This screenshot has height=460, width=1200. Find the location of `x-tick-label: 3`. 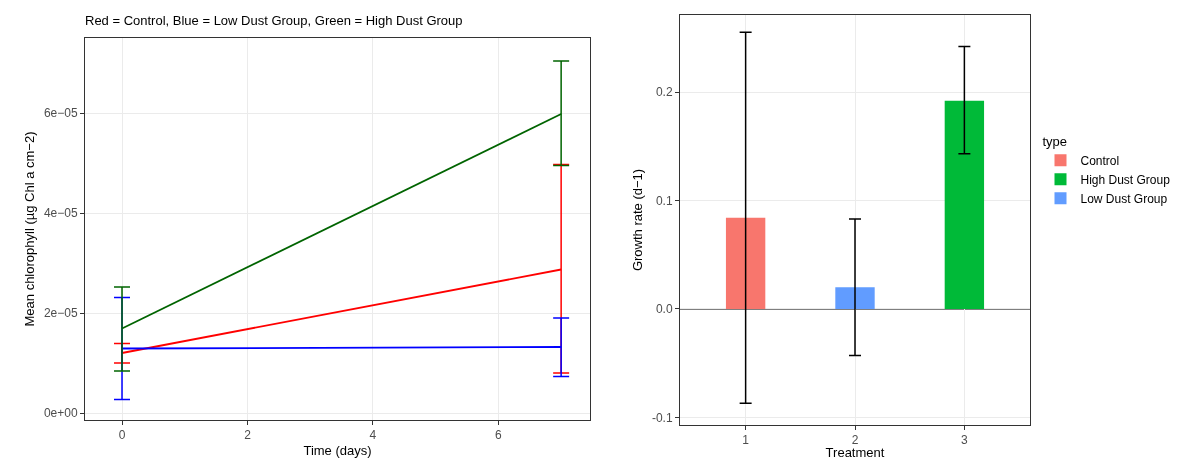

x-tick-label: 3 is located at coordinates (965, 440).